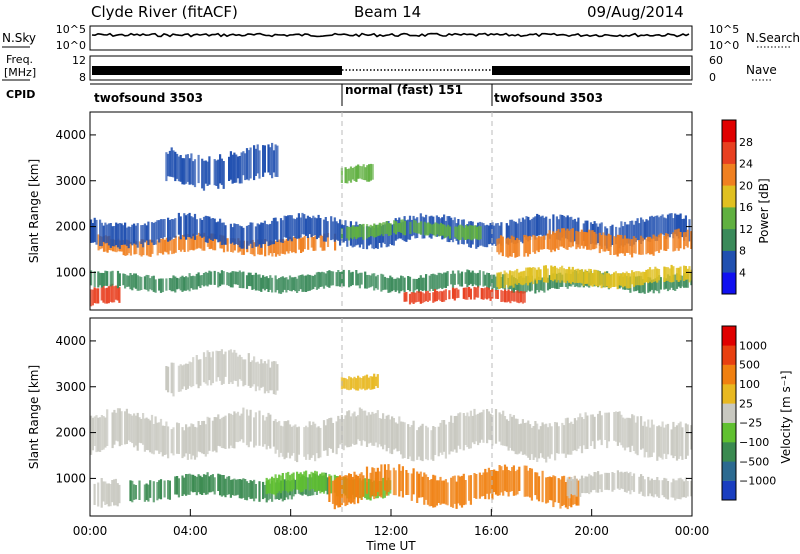  I want to click on velocity-xtick-label: 00:00, so click(692, 531).